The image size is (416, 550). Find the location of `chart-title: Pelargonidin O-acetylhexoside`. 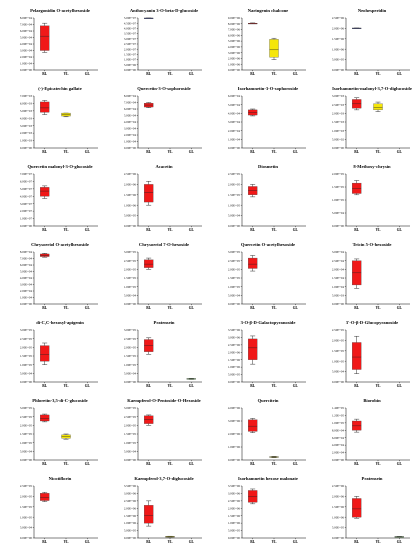

chart-title: Pelargonidin O-acetylhexoside is located at coordinates (60, 10).